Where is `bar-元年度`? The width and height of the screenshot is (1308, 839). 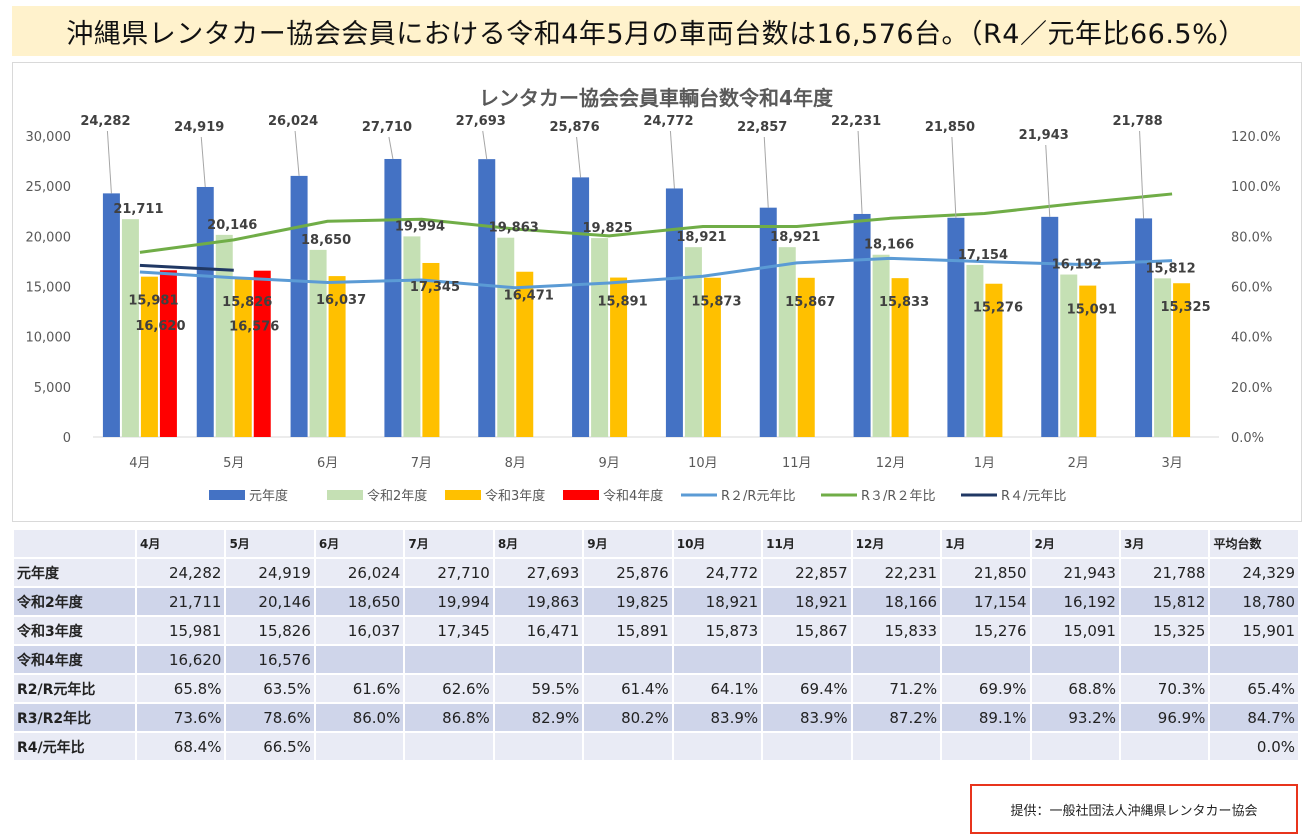
bar-元年度 is located at coordinates (956, 327).